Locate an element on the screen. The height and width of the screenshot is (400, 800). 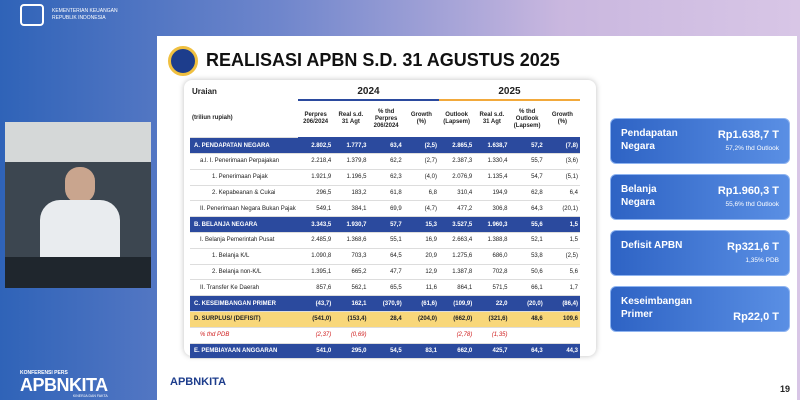
row-label: a.l. I. Penerimaan Perpajakan is located at coordinates (244, 161).